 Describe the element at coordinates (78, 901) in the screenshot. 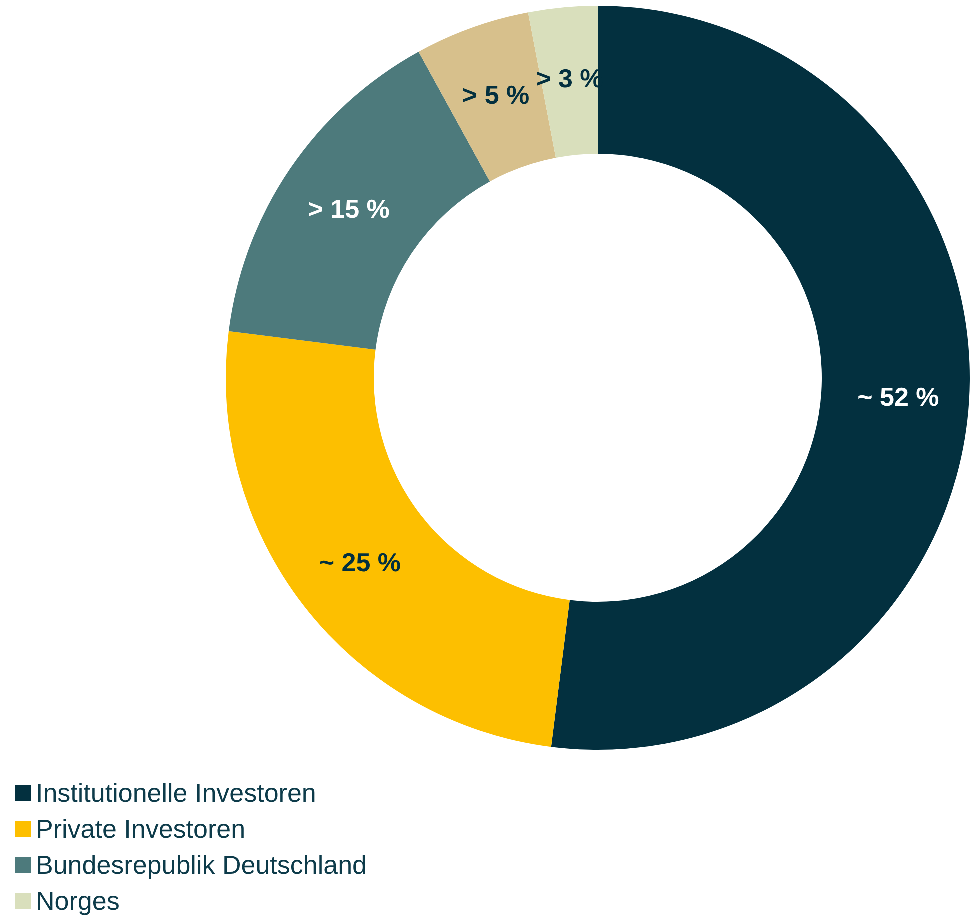

I see `legend-label: Norges` at that location.